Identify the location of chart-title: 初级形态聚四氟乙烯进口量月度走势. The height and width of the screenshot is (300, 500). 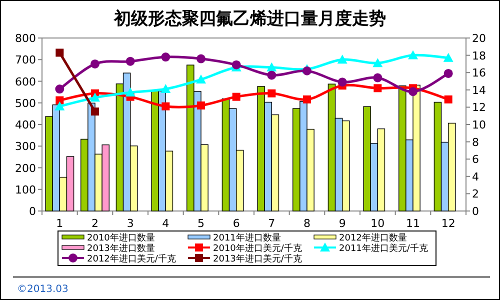
(249, 19).